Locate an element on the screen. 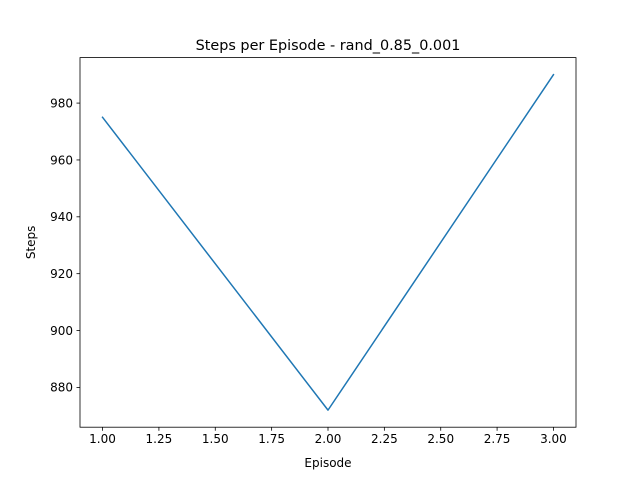 The image size is (640, 484). y-tick-label: 940 is located at coordinates (61, 217).